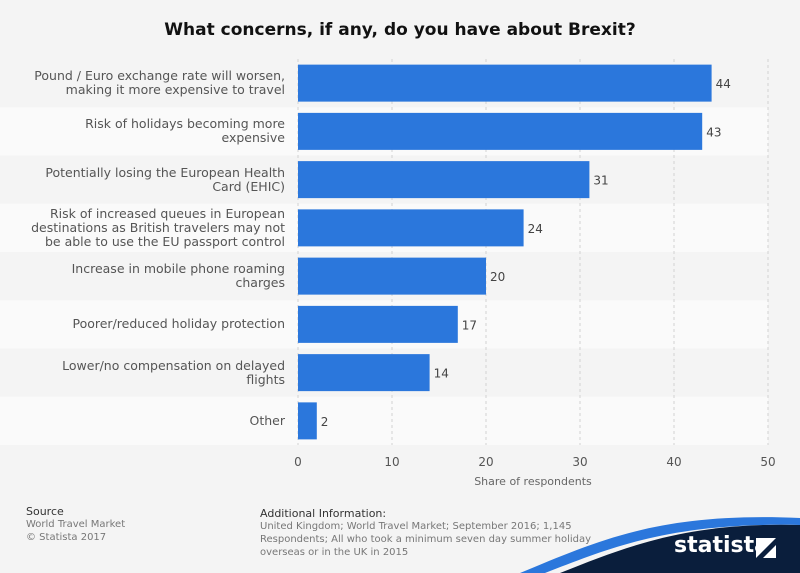 The width and height of the screenshot is (800, 573). Describe the element at coordinates (441, 374) in the screenshot. I see `bar-value-label: 14` at that location.